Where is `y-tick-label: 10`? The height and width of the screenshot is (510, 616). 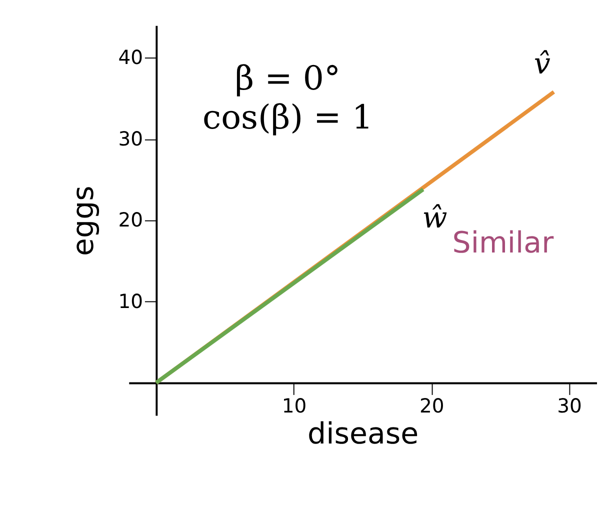 y-tick-label: 10 is located at coordinates (131, 301).